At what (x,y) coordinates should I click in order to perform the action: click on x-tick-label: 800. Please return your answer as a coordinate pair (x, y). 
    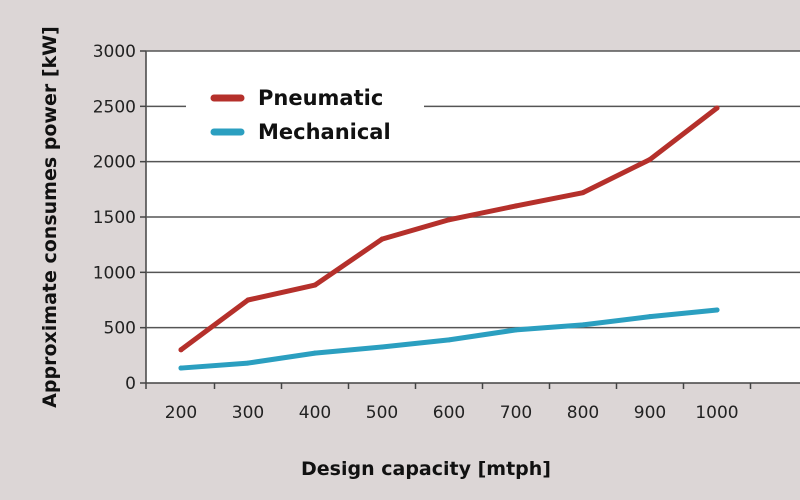
    Looking at the image, I should click on (583, 413).